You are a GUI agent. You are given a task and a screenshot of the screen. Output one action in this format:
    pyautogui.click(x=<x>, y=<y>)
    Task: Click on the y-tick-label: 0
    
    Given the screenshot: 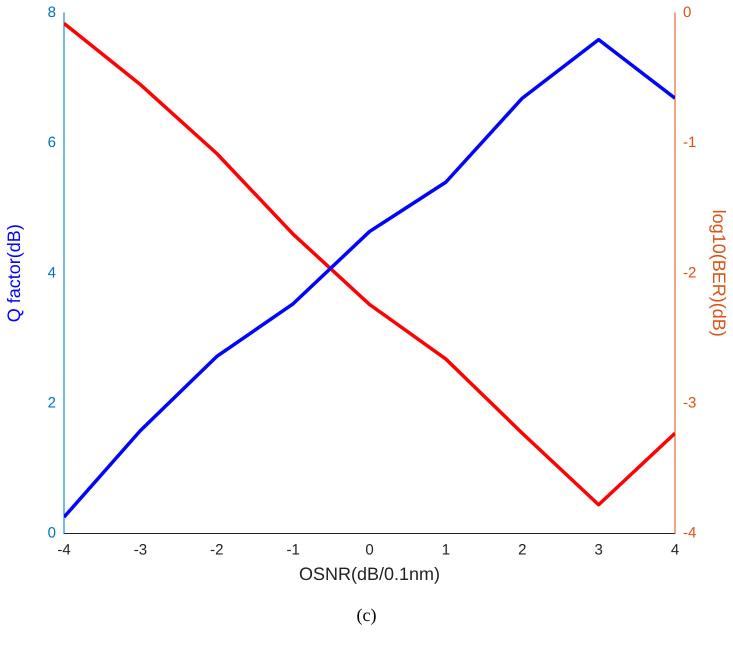 What is the action you would take?
    pyautogui.click(x=52, y=533)
    